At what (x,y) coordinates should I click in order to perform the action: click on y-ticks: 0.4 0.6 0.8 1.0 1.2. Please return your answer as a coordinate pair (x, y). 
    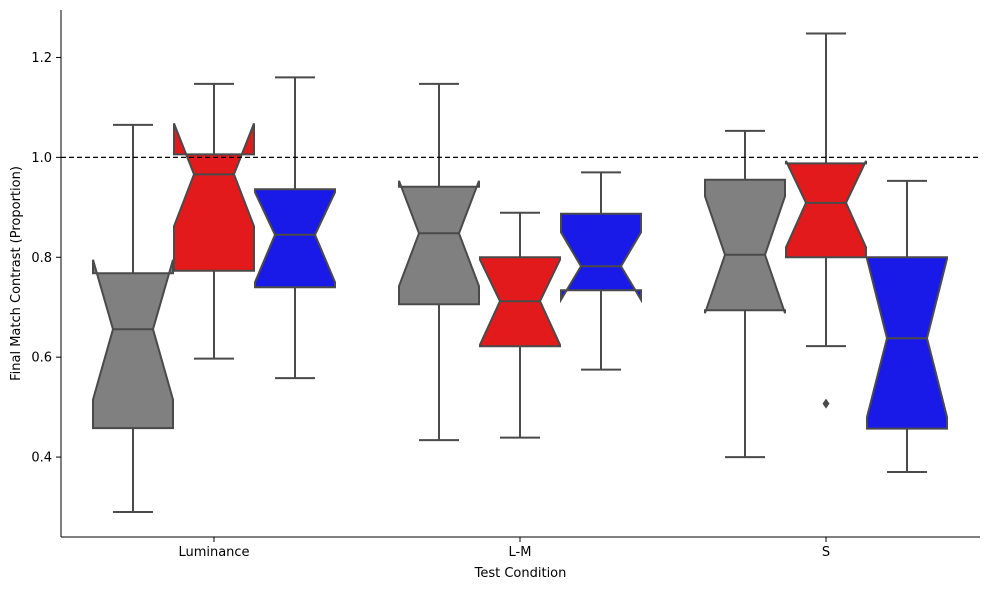
    Looking at the image, I should click on (46, 258).